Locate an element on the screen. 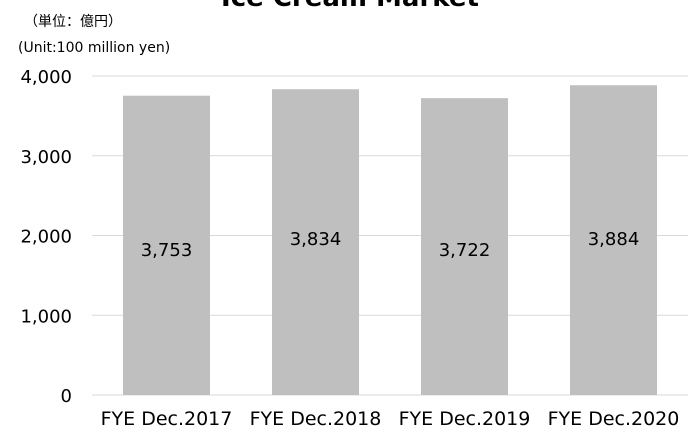 The width and height of the screenshot is (700, 432). y-tick-label: 2,000 is located at coordinates (46, 237).